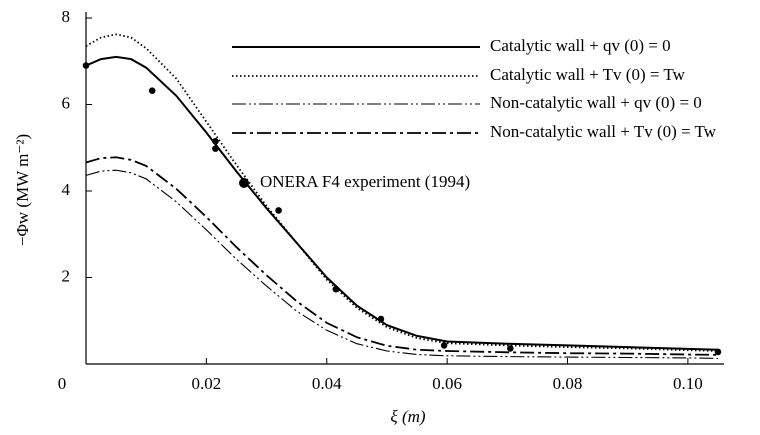 The height and width of the screenshot is (435, 760). I want to click on x-tick-label: 0.04, so click(327, 383).